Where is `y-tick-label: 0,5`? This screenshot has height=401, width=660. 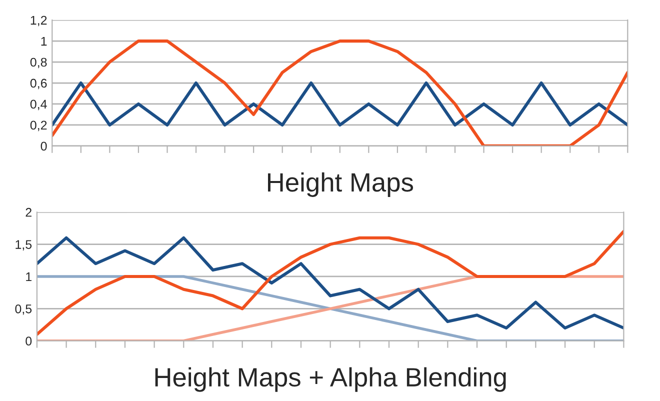
y-tick-label: 0,5 is located at coordinates (23, 309).